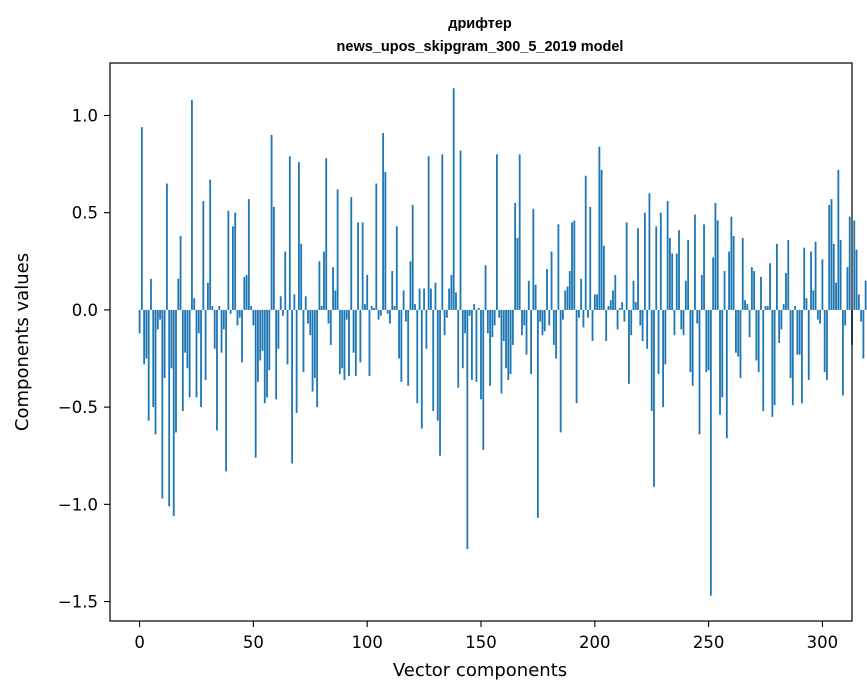  What do you see at coordinates (78, 602) in the screenshot?
I see `y-tick-label: −1.5` at bounding box center [78, 602].